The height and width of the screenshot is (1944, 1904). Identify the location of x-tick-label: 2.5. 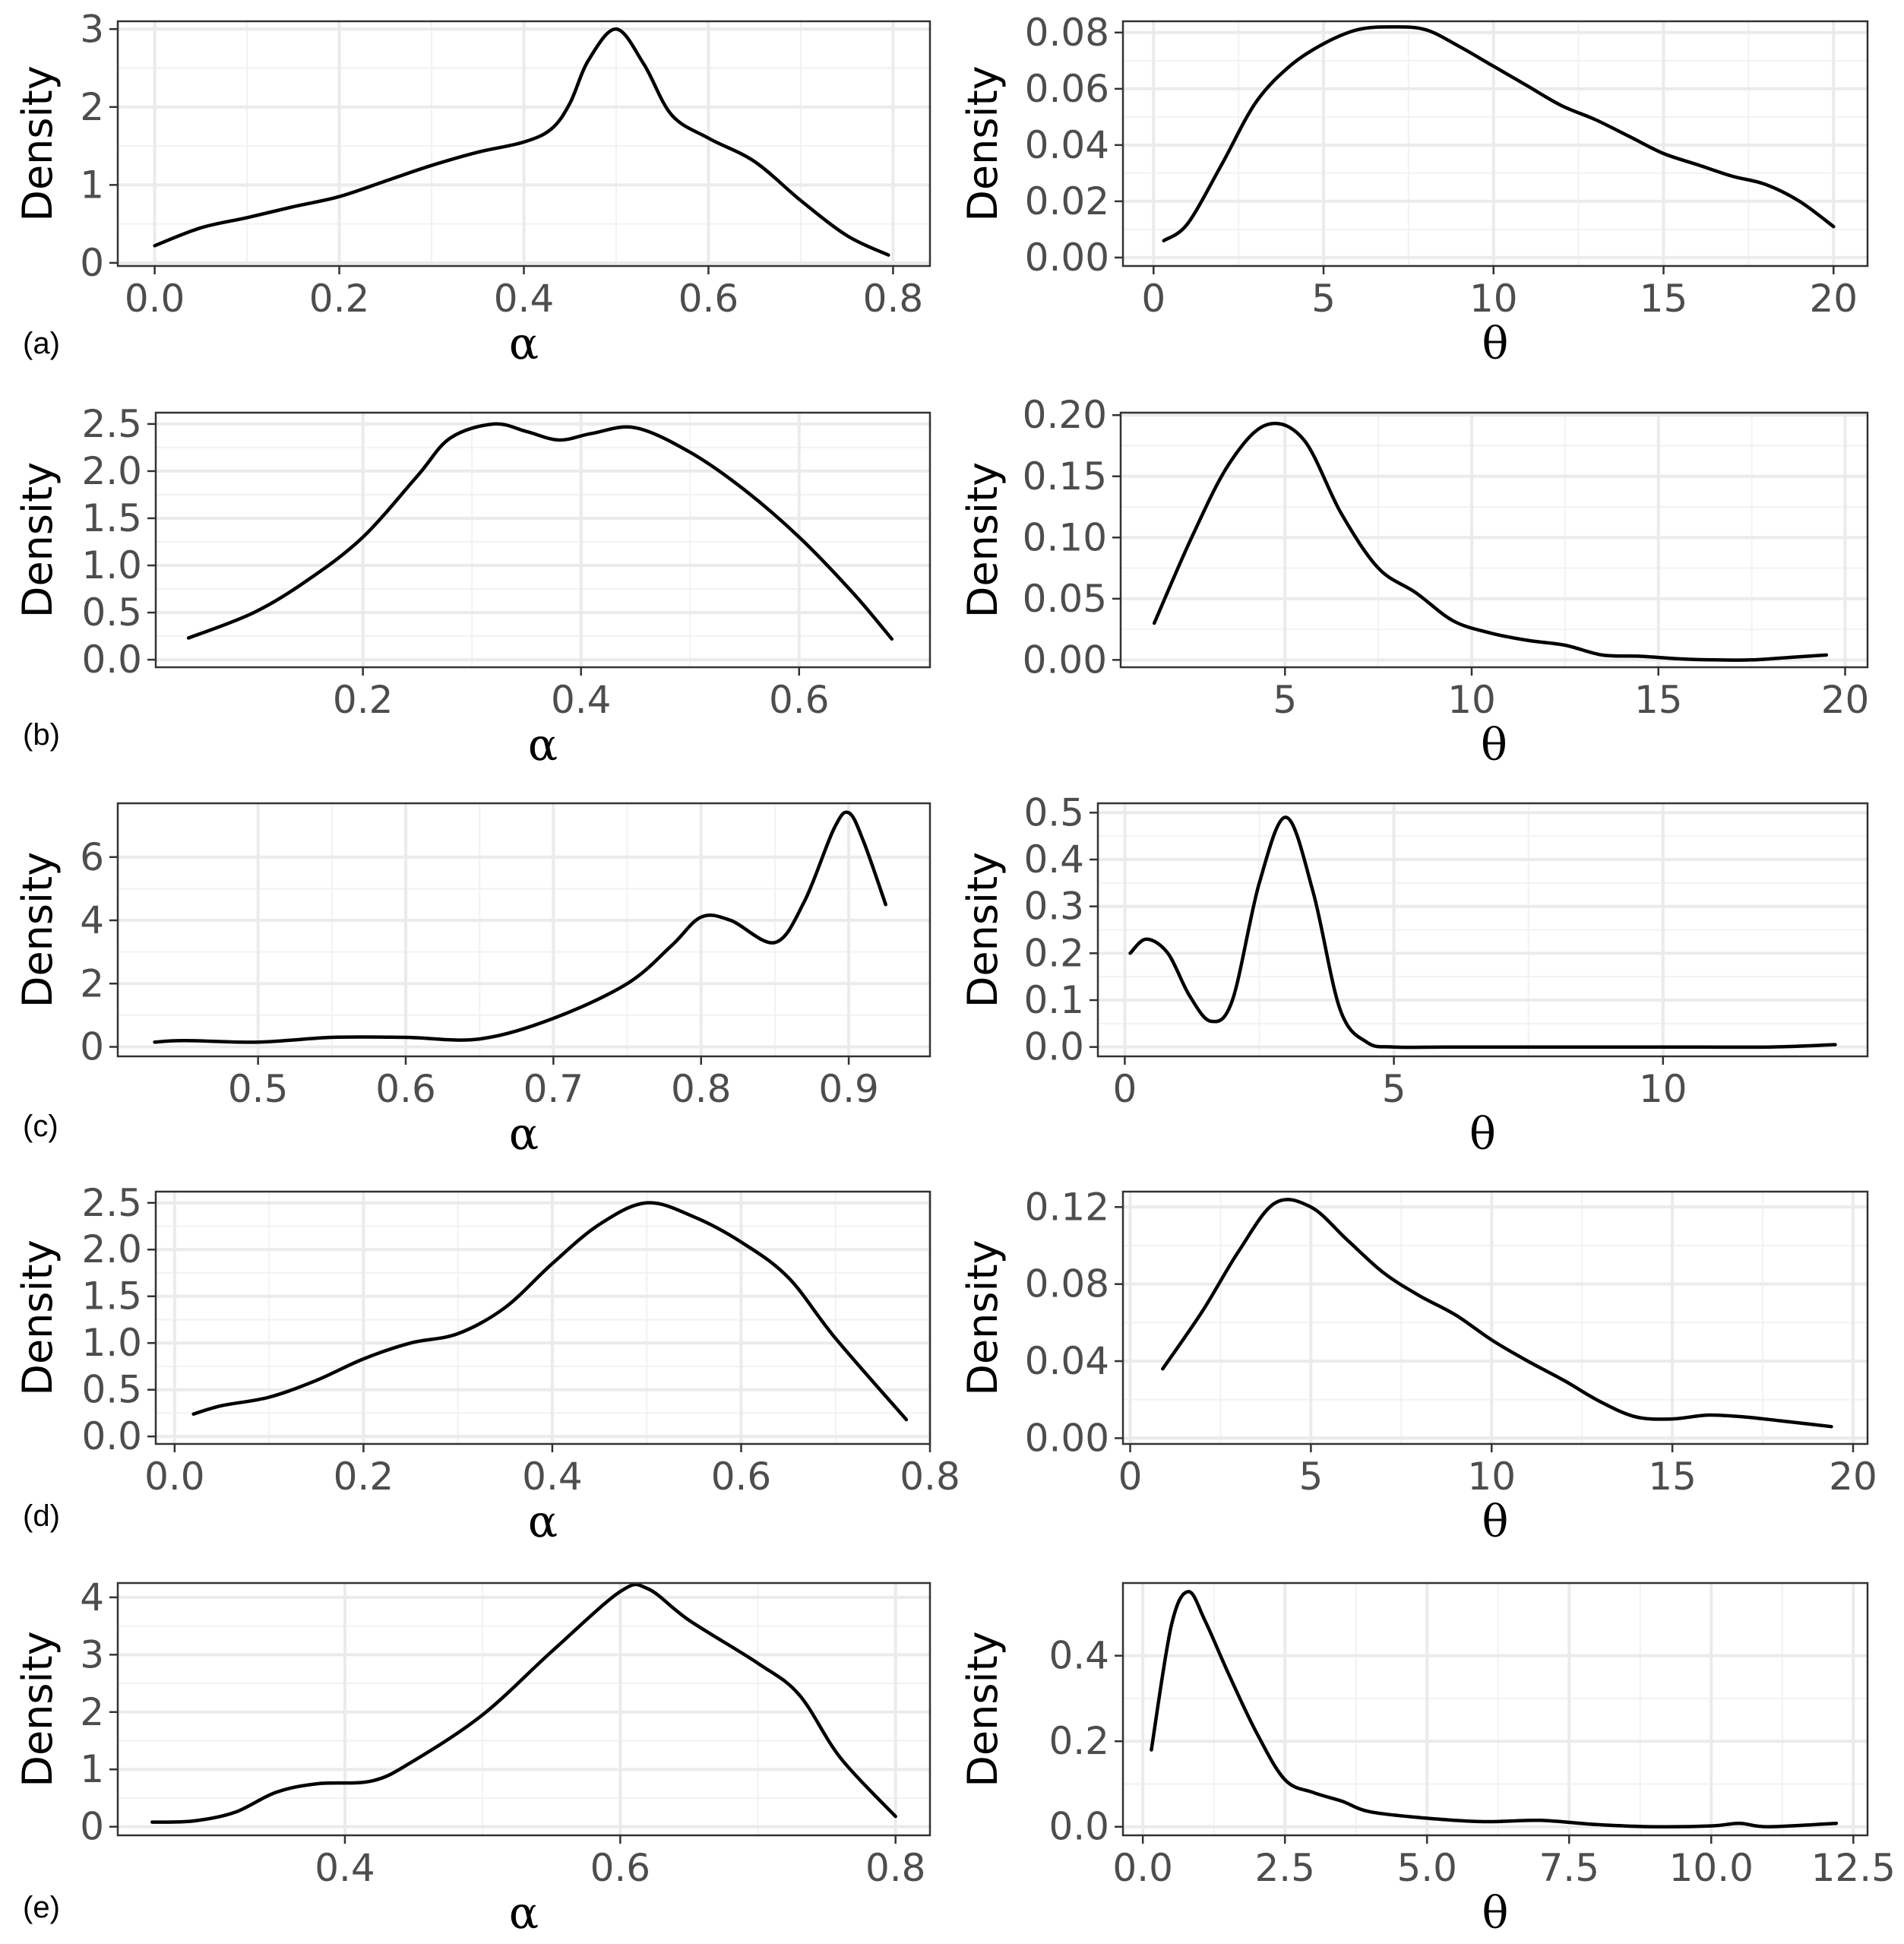
(1284, 1868).